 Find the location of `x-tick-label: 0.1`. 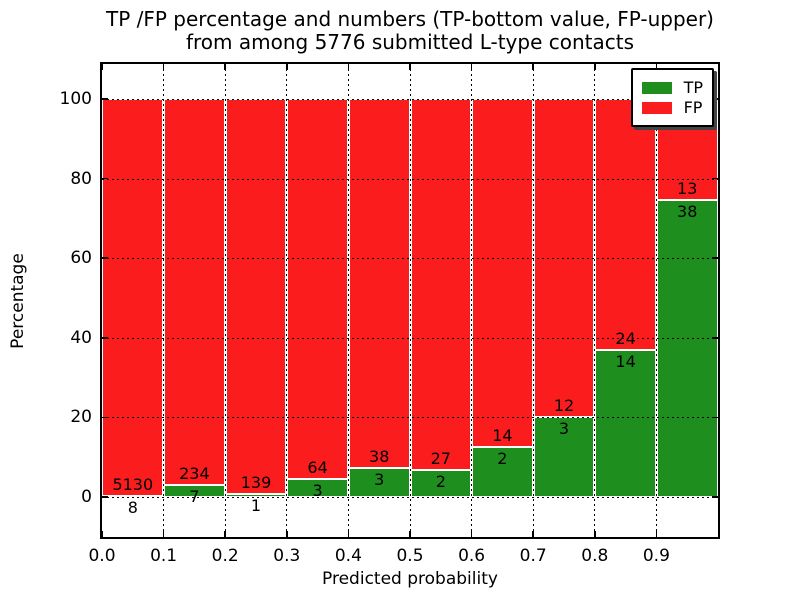

x-tick-label: 0.1 is located at coordinates (164, 556).